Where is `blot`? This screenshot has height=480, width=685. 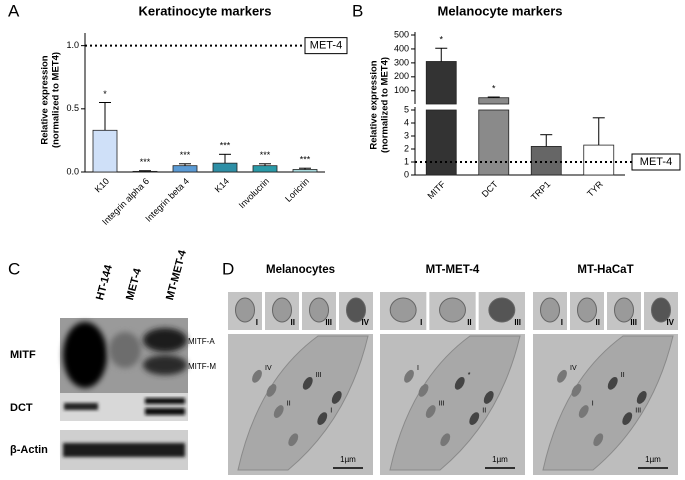 blot is located at coordinates (124, 394).